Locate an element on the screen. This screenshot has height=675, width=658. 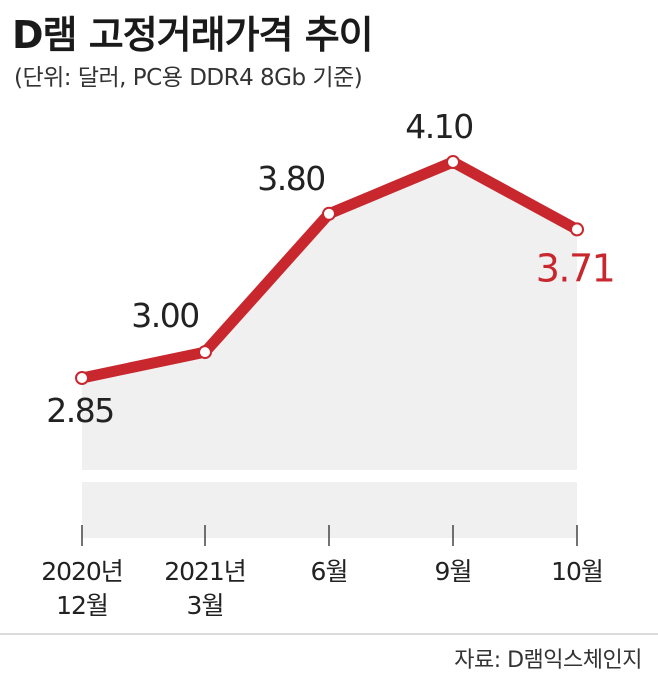
x-tick-label-0-1: 12월 is located at coordinates (82, 605).